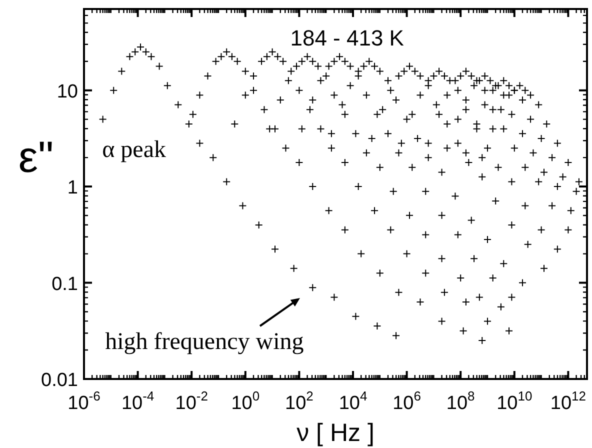 This screenshot has height=448, width=592. I want to click on y-tick-label: 0.01, so click(59, 380).